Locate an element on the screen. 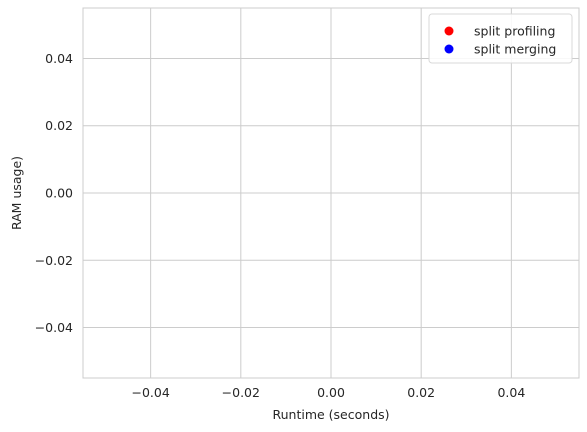 The height and width of the screenshot is (432, 587). y-tick-labels: −0.04 −0.02 0.00 0.02 0.04 is located at coordinates (54, 193).